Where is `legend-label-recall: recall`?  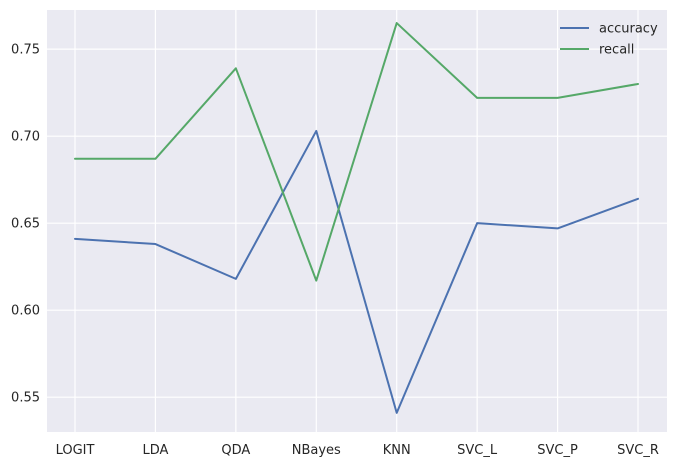 legend-label-recall: recall is located at coordinates (616, 50).